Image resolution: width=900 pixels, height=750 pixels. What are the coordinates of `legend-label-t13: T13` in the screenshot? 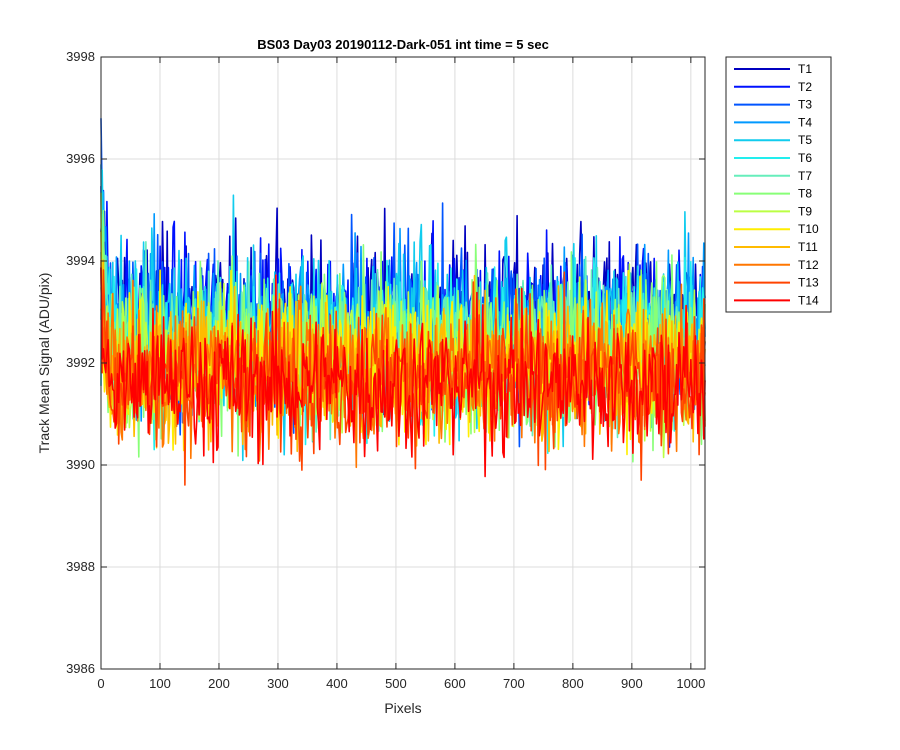 It's located at (808, 283).